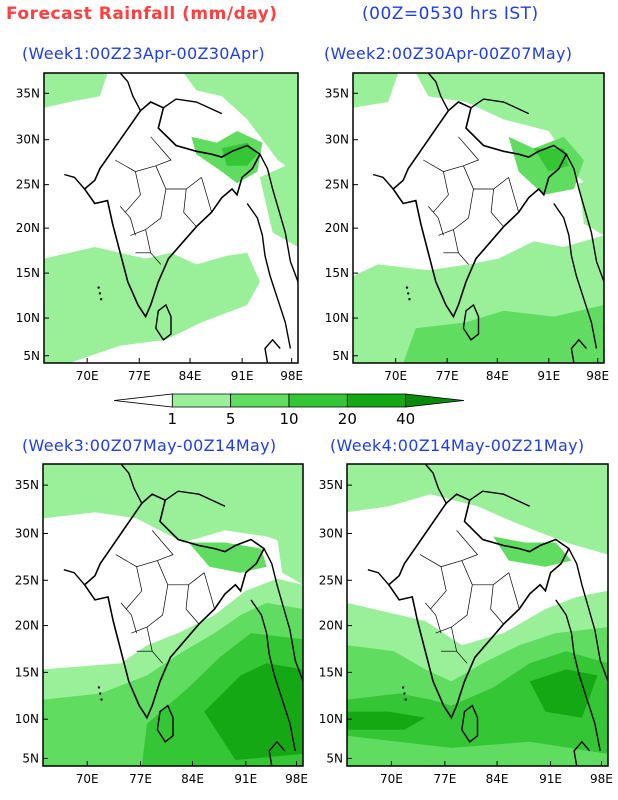 Image resolution: width=618 pixels, height=800 pixels. What do you see at coordinates (27, 626) in the screenshot?
I see `lat-tick-label: 20N` at bounding box center [27, 626].